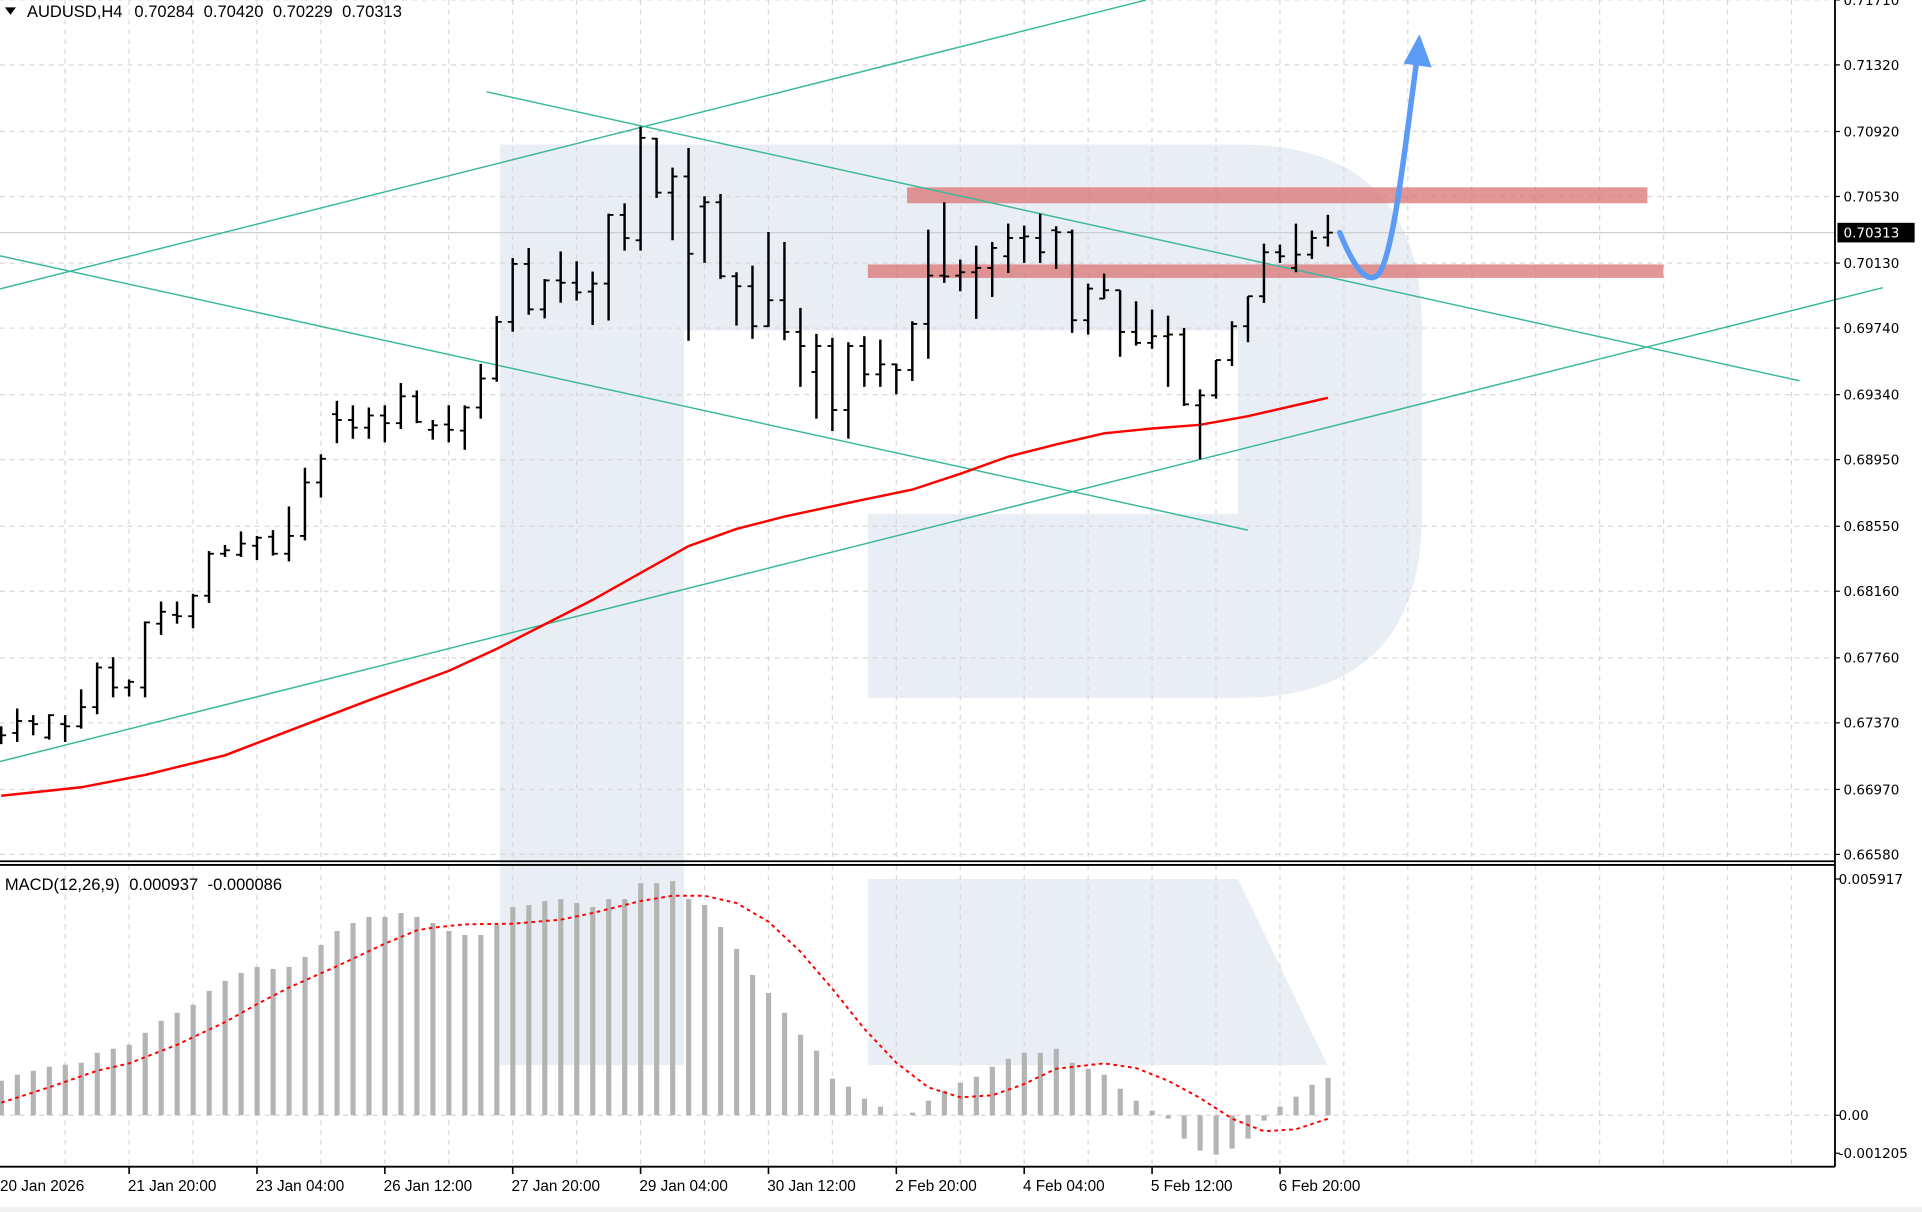 The width and height of the screenshot is (1922, 1212). I want to click on macd-signal-line, so click(664, 1013).